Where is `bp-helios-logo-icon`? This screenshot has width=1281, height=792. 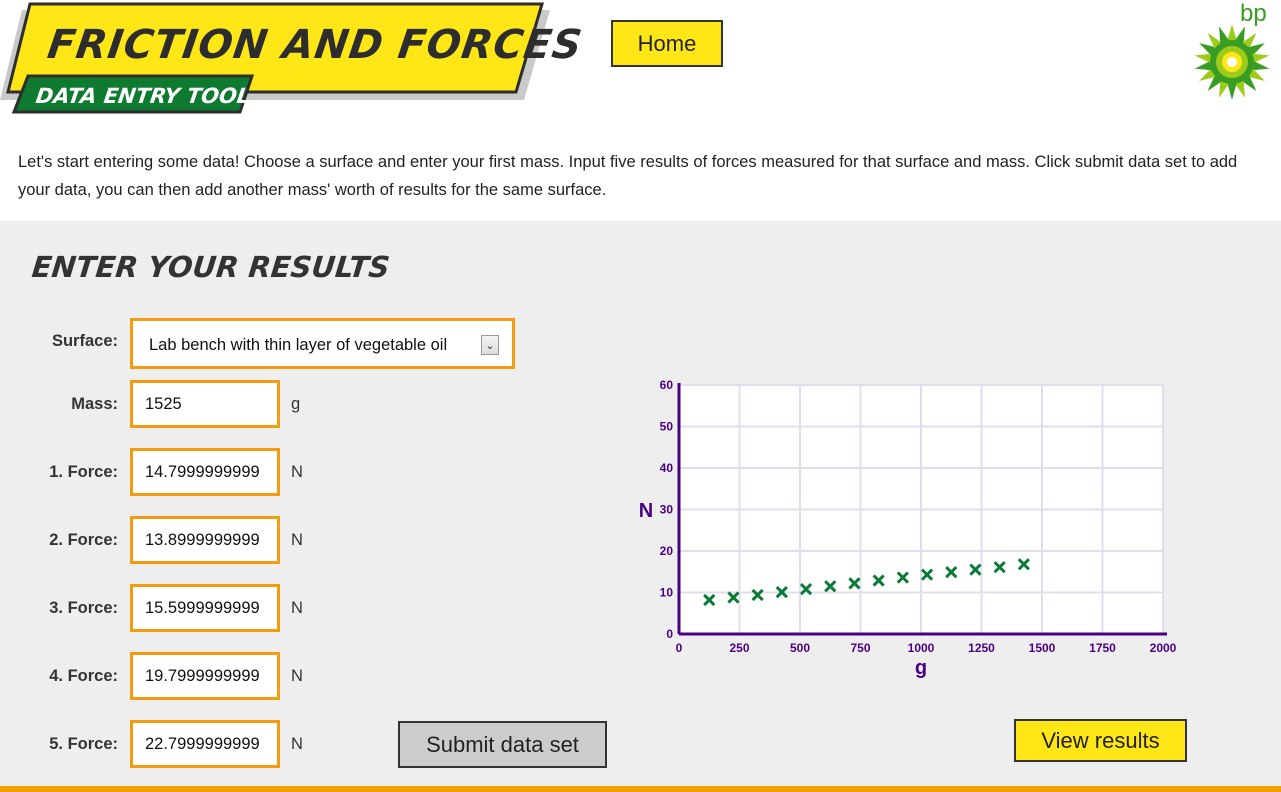 bp-helios-logo-icon is located at coordinates (1232, 62).